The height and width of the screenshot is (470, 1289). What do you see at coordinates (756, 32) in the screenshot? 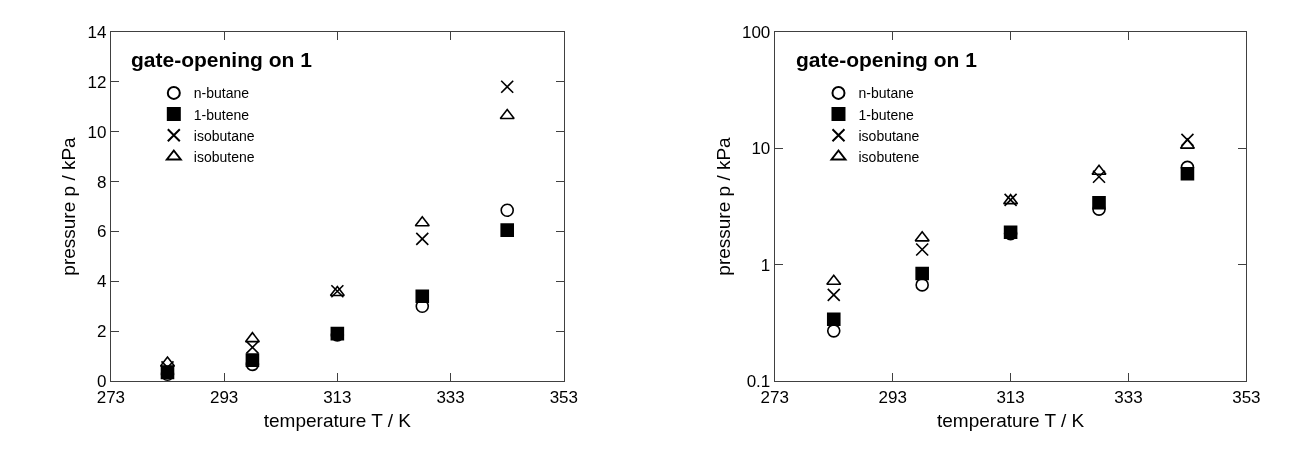
I see `y-tick-label: 100` at bounding box center [756, 32].